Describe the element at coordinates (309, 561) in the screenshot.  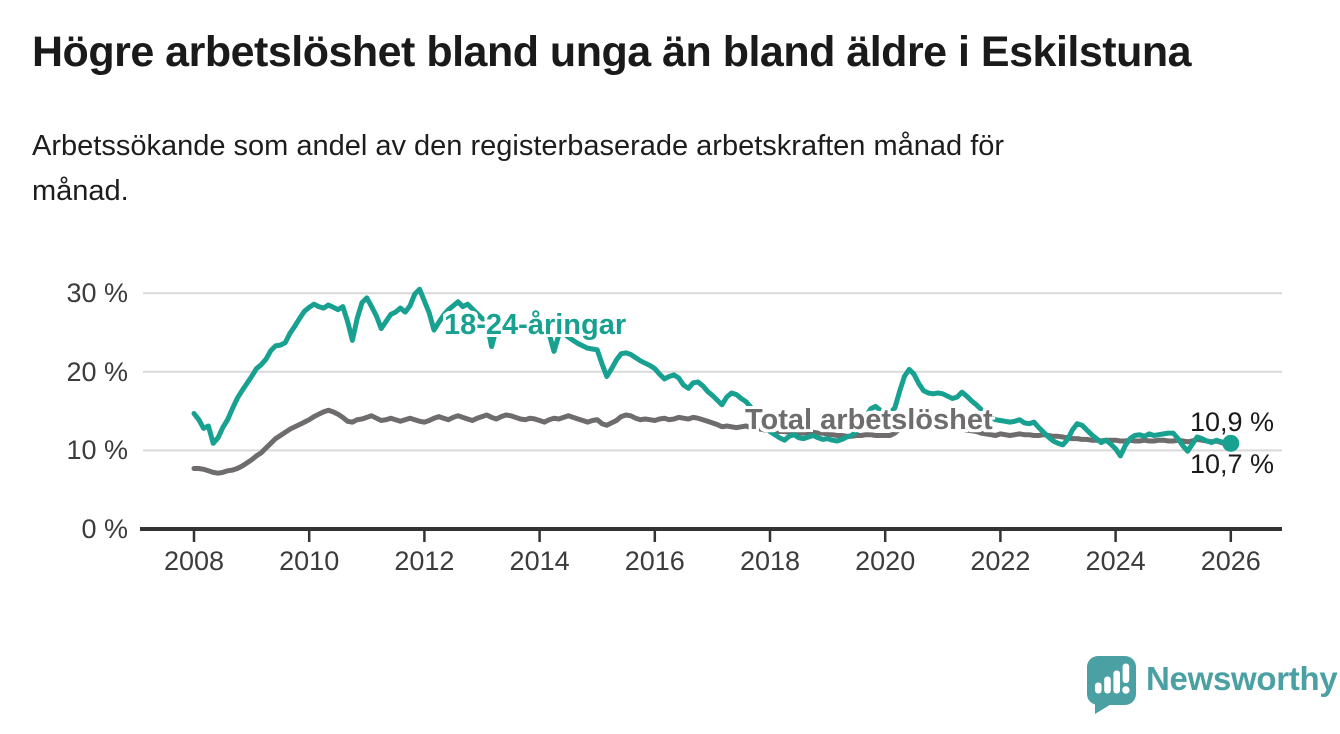
I see `x-axis-label-2010: 2010` at that location.